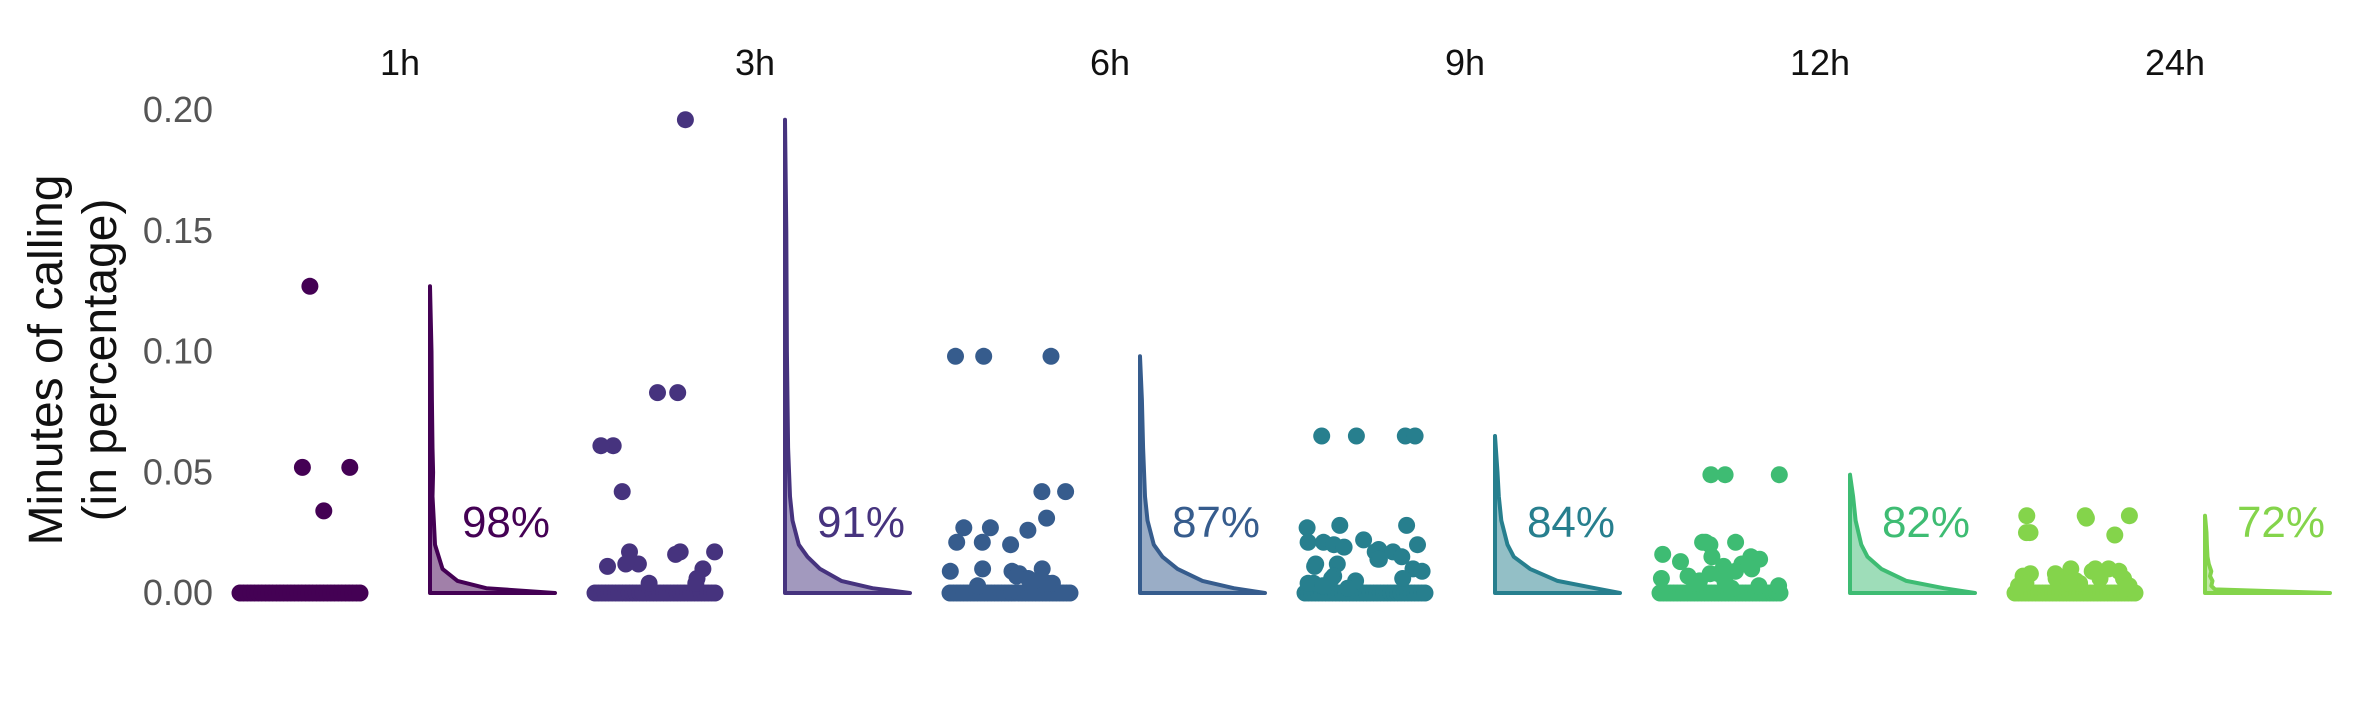 This screenshot has height=713, width=2362. What do you see at coordinates (1820, 62) in the screenshot?
I see `facet-label: 12h` at bounding box center [1820, 62].